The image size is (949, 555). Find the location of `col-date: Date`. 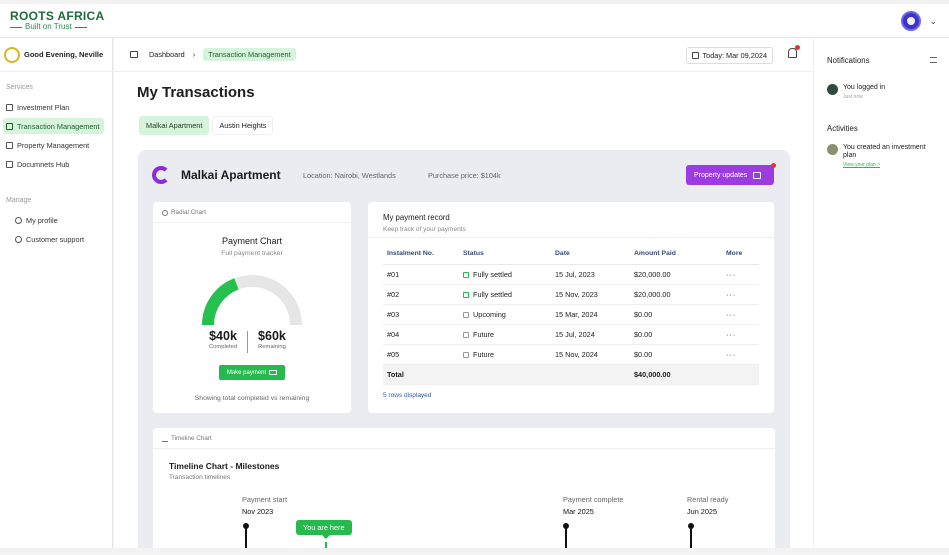

col-date: Date is located at coordinates (590, 254).